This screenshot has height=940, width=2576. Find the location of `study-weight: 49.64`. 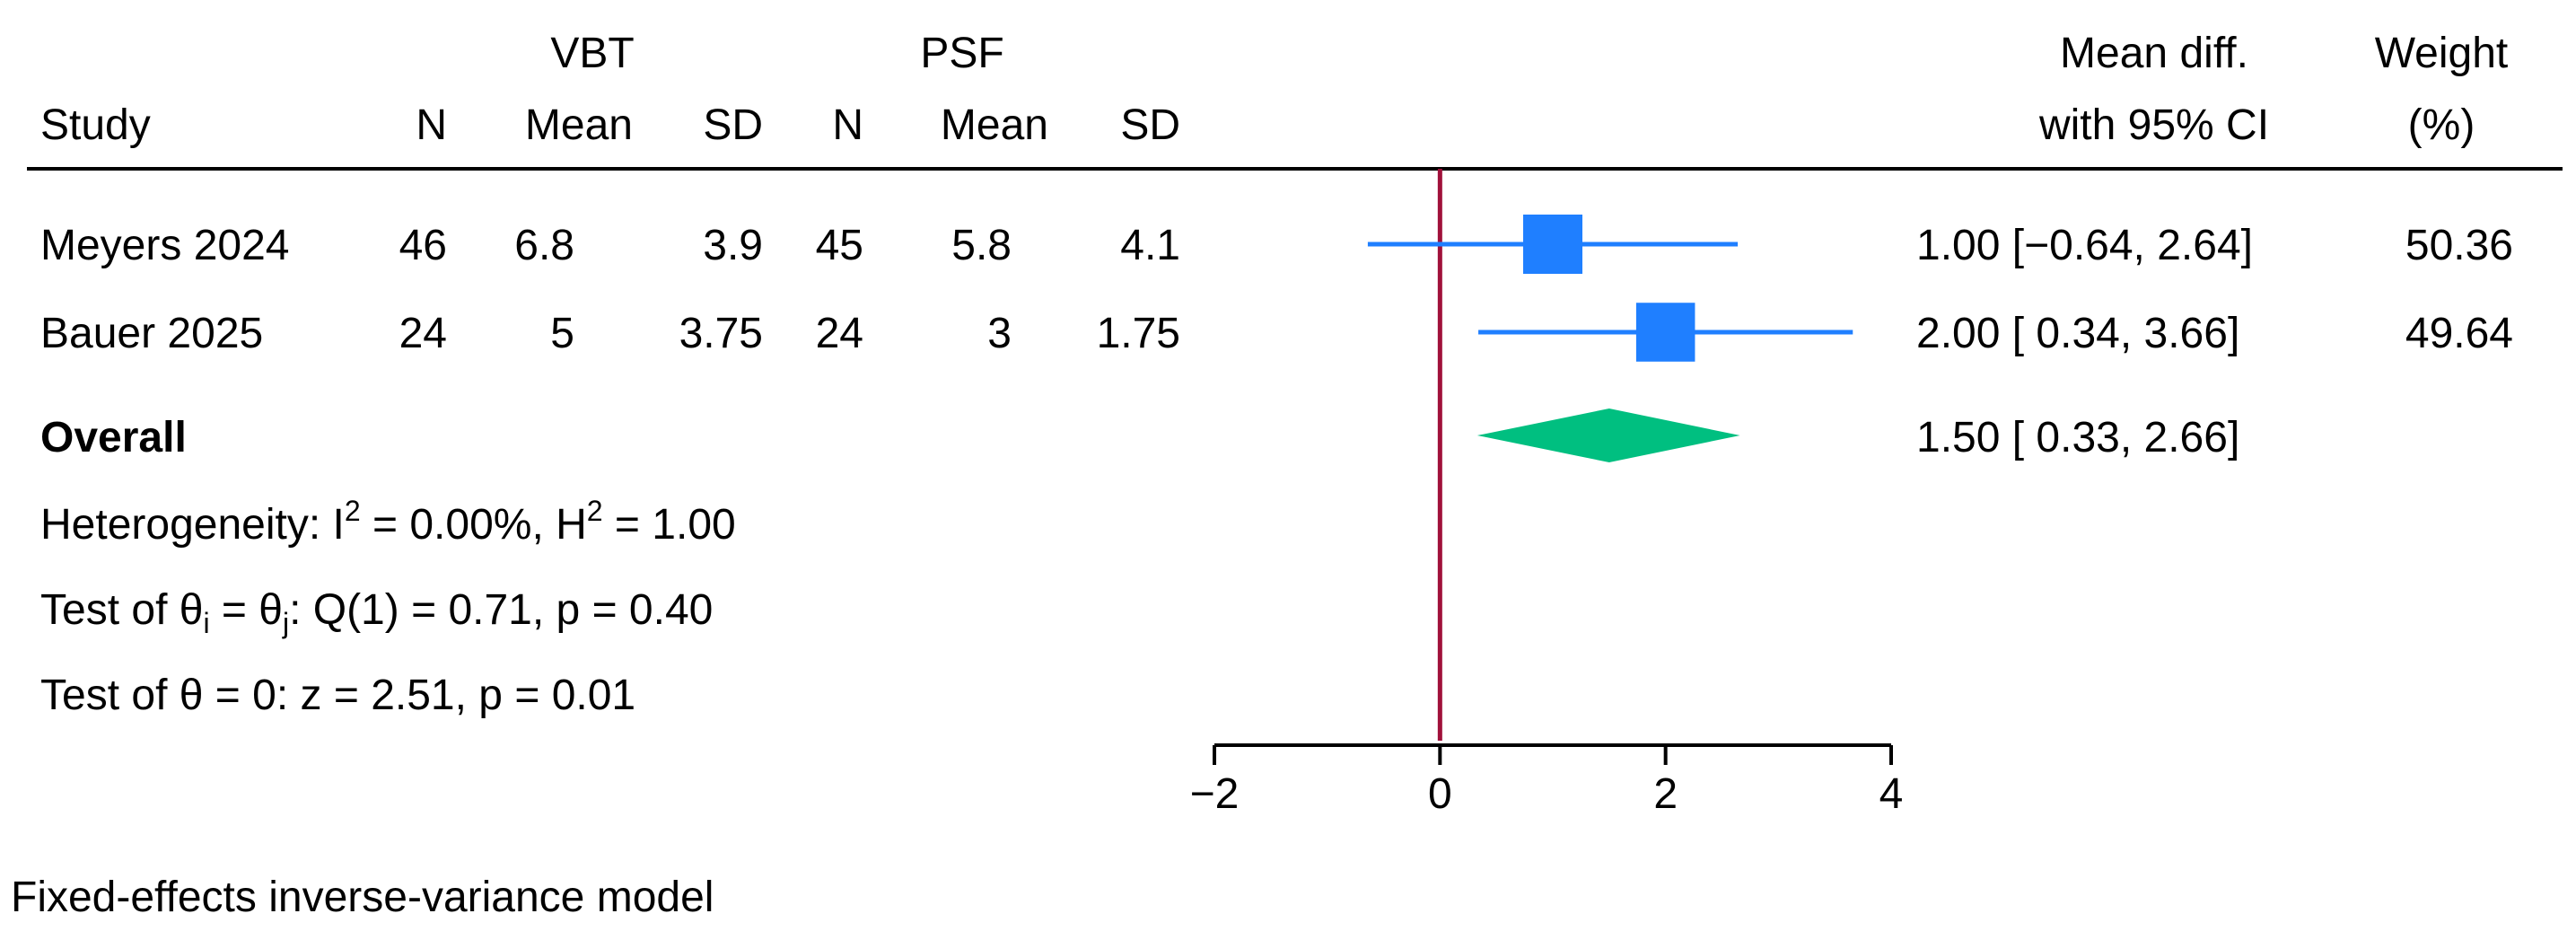

study-weight: 49.64 is located at coordinates (2459, 333).